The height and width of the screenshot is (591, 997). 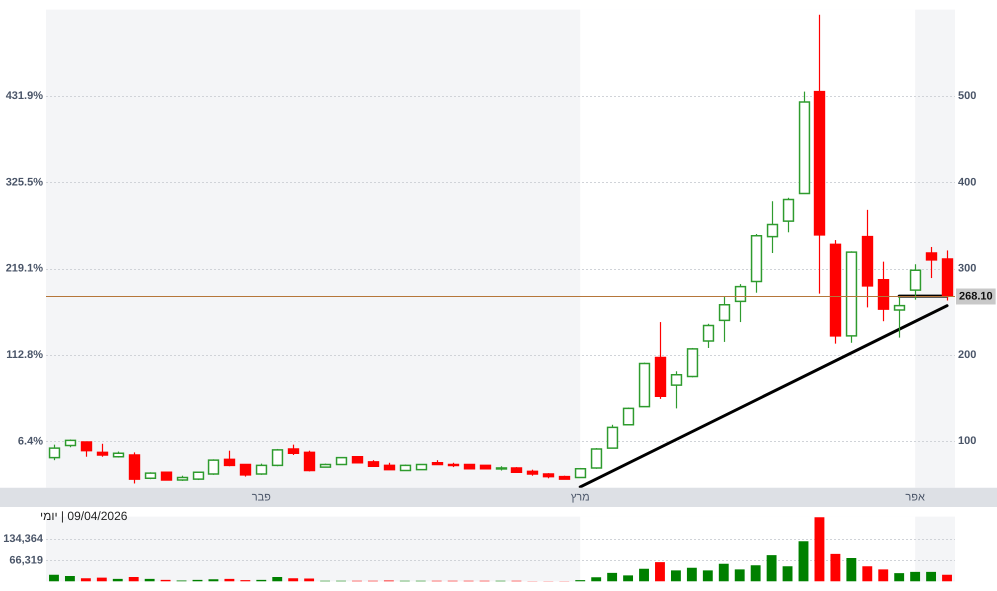 What do you see at coordinates (25, 96) in the screenshot?
I see `y2-tick-label: 431.9%` at bounding box center [25, 96].